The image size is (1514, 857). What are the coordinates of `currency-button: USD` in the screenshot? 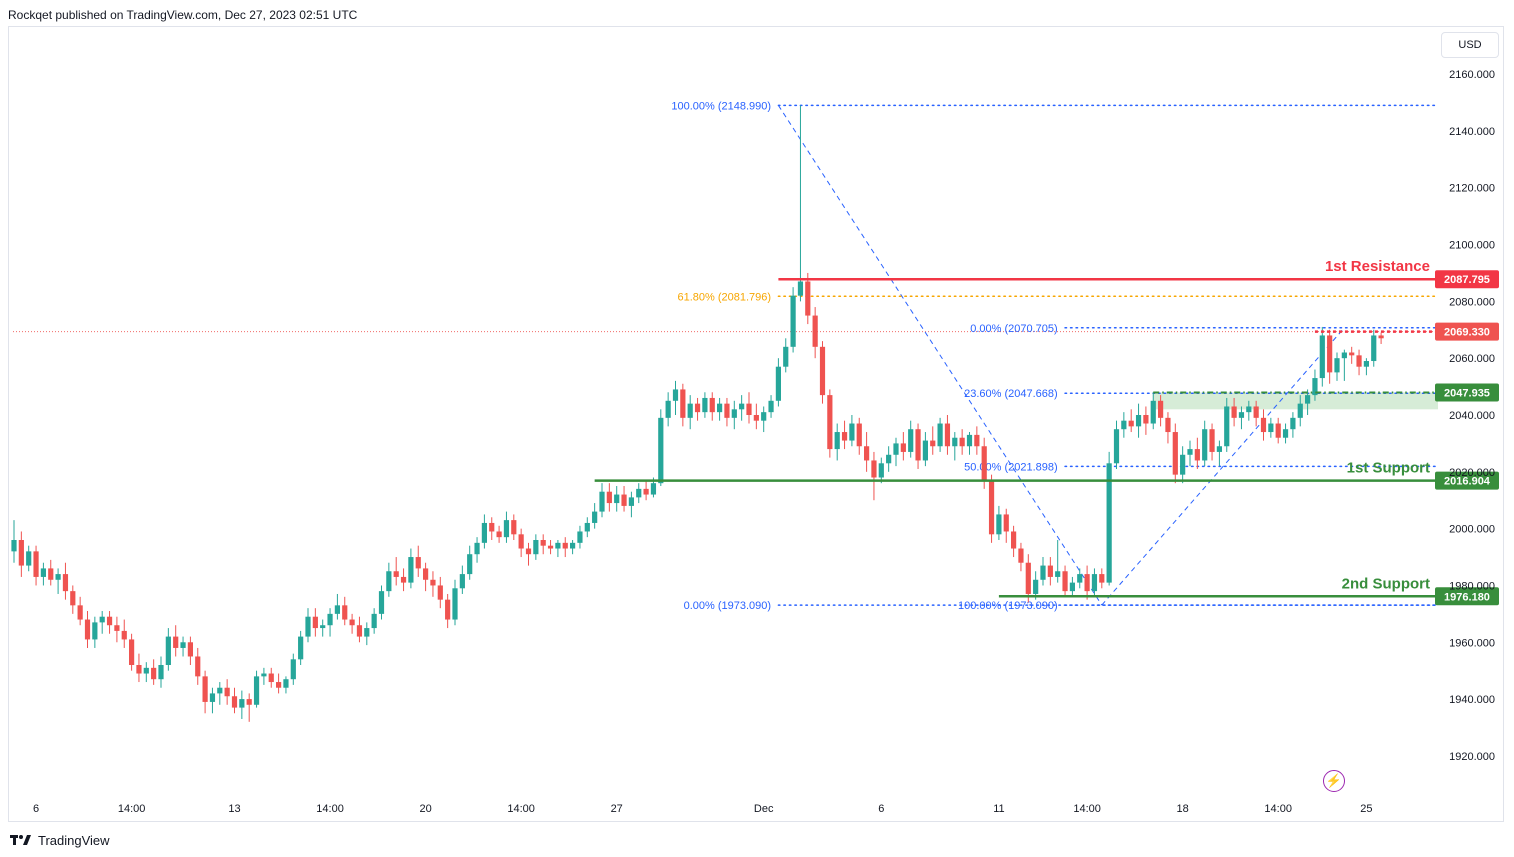 It's located at (1470, 45).